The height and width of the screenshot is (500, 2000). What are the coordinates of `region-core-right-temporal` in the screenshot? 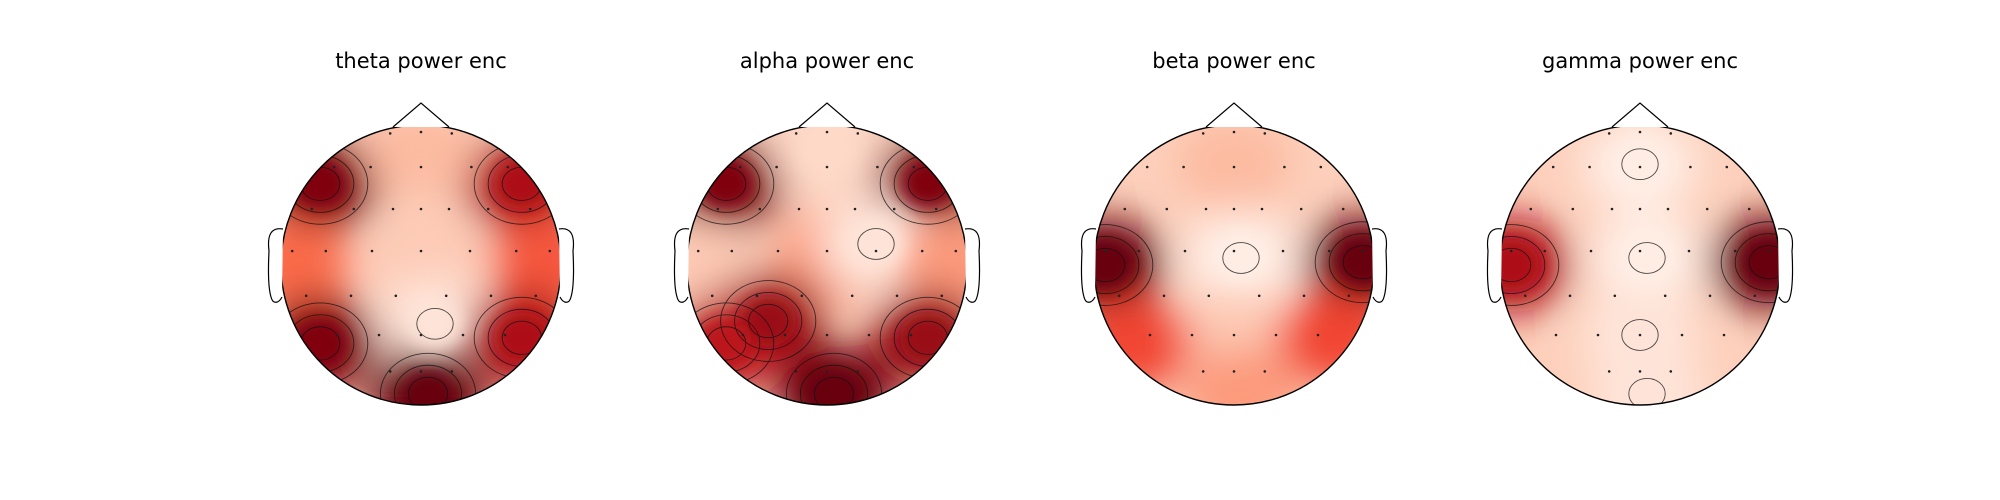 It's located at (1354, 262).